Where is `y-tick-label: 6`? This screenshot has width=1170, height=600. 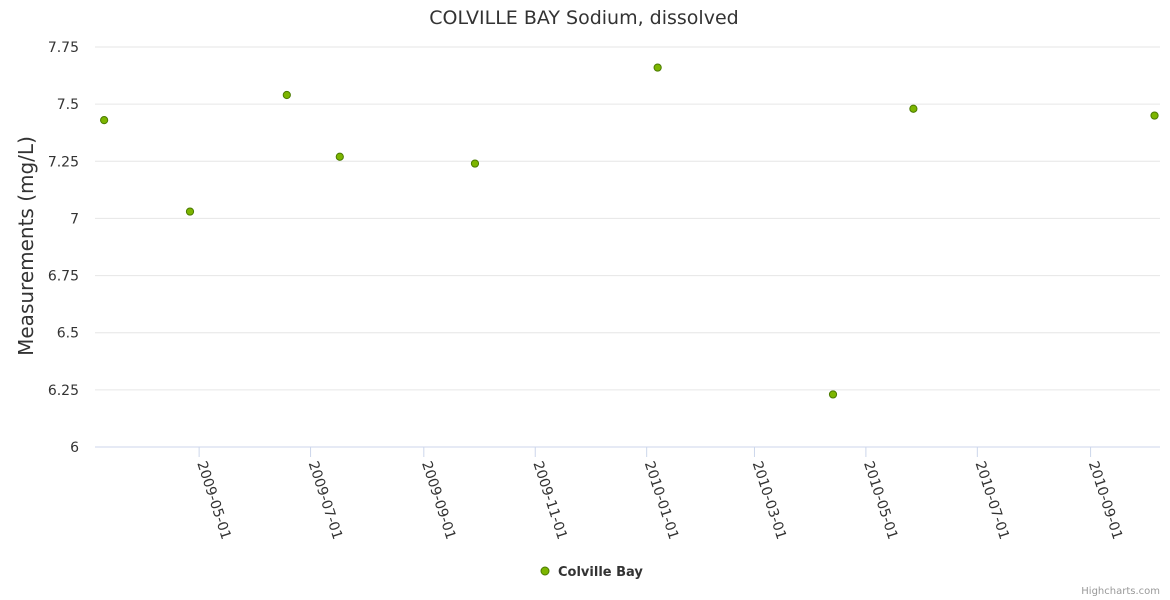
y-tick-label: 6 is located at coordinates (74, 448).